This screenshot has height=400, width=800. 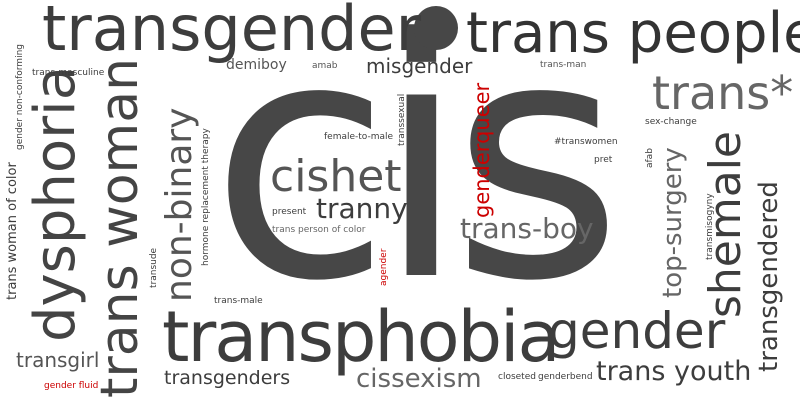 What do you see at coordinates (20, 97) in the screenshot?
I see `word-gender-non-conforming: gender non-conforming` at bounding box center [20, 97].